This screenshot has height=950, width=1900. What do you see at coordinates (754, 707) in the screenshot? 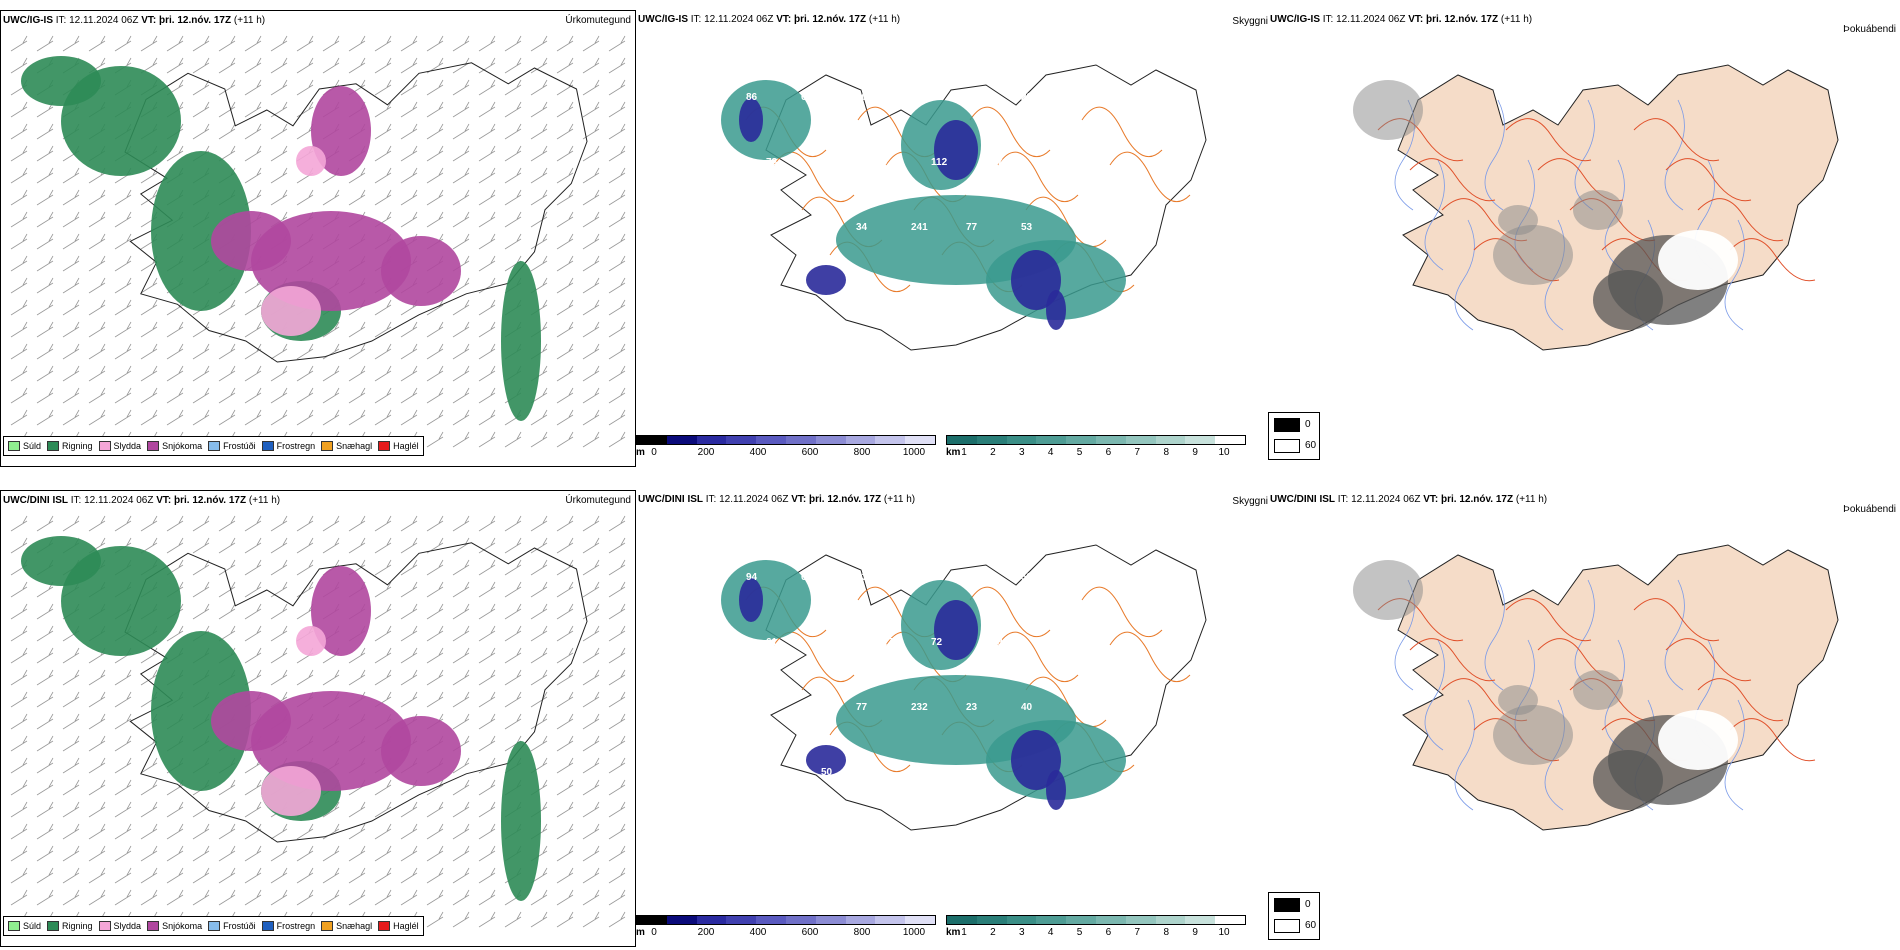
I see `cloud-base-label: 815` at bounding box center [754, 707].